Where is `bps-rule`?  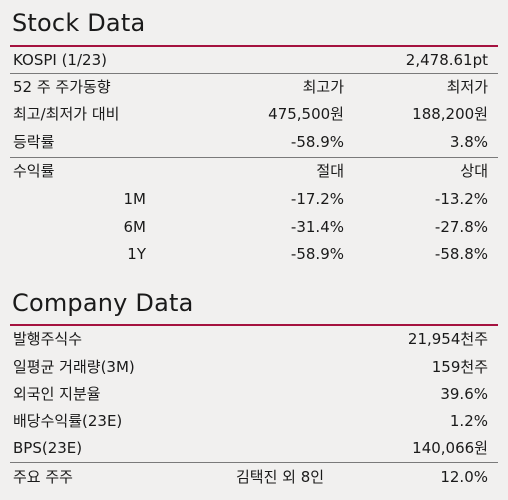 bps-rule is located at coordinates (254, 462).